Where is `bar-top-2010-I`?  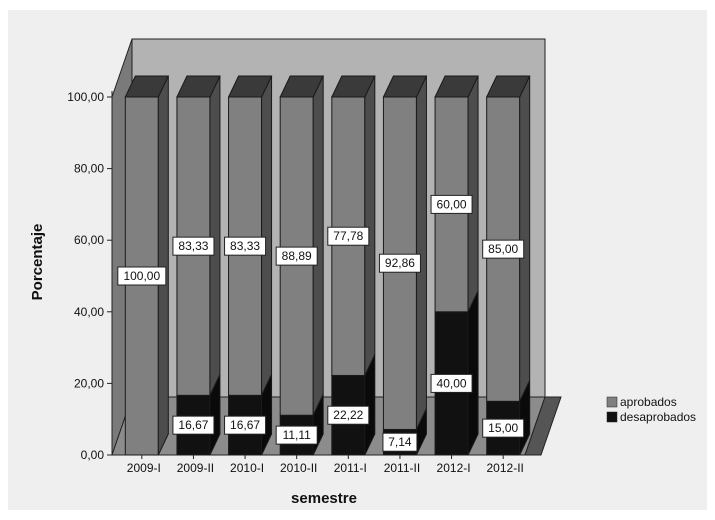
bar-top-2010-I is located at coordinates (250, 86).